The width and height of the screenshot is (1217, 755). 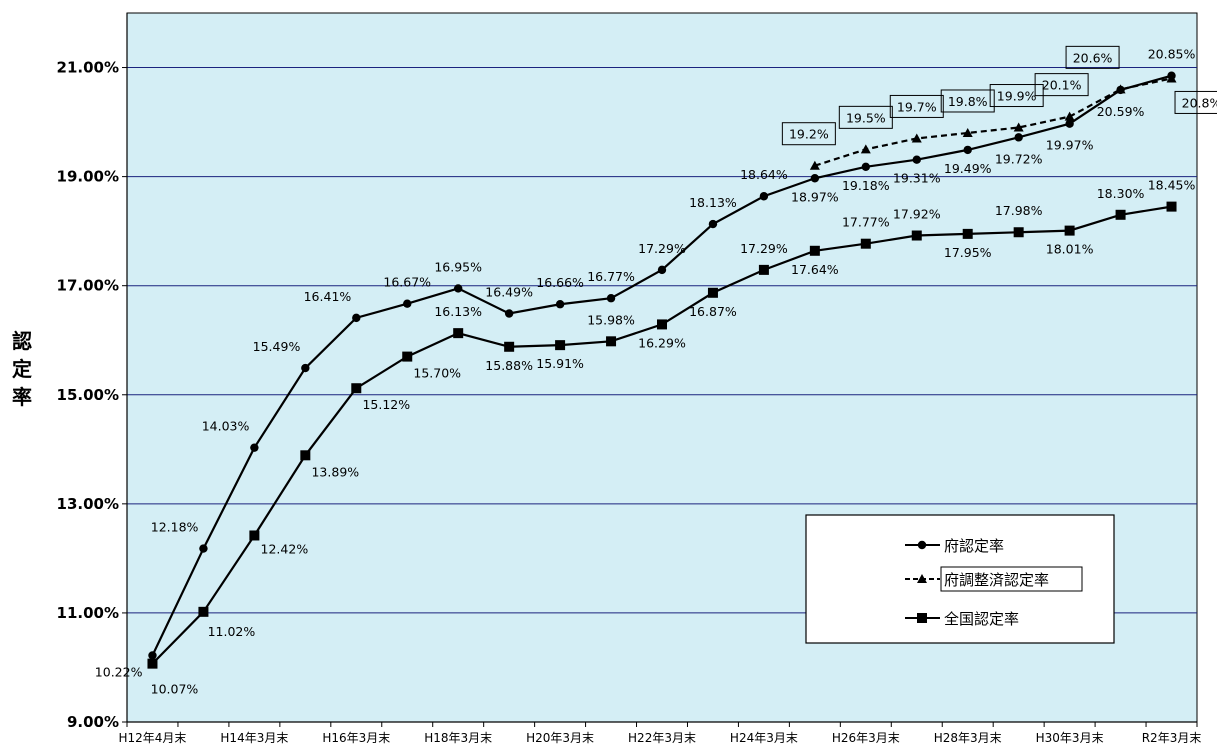 What do you see at coordinates (458, 266) in the screenshot?
I see `data-label-prefecture: 16.95%` at bounding box center [458, 266].